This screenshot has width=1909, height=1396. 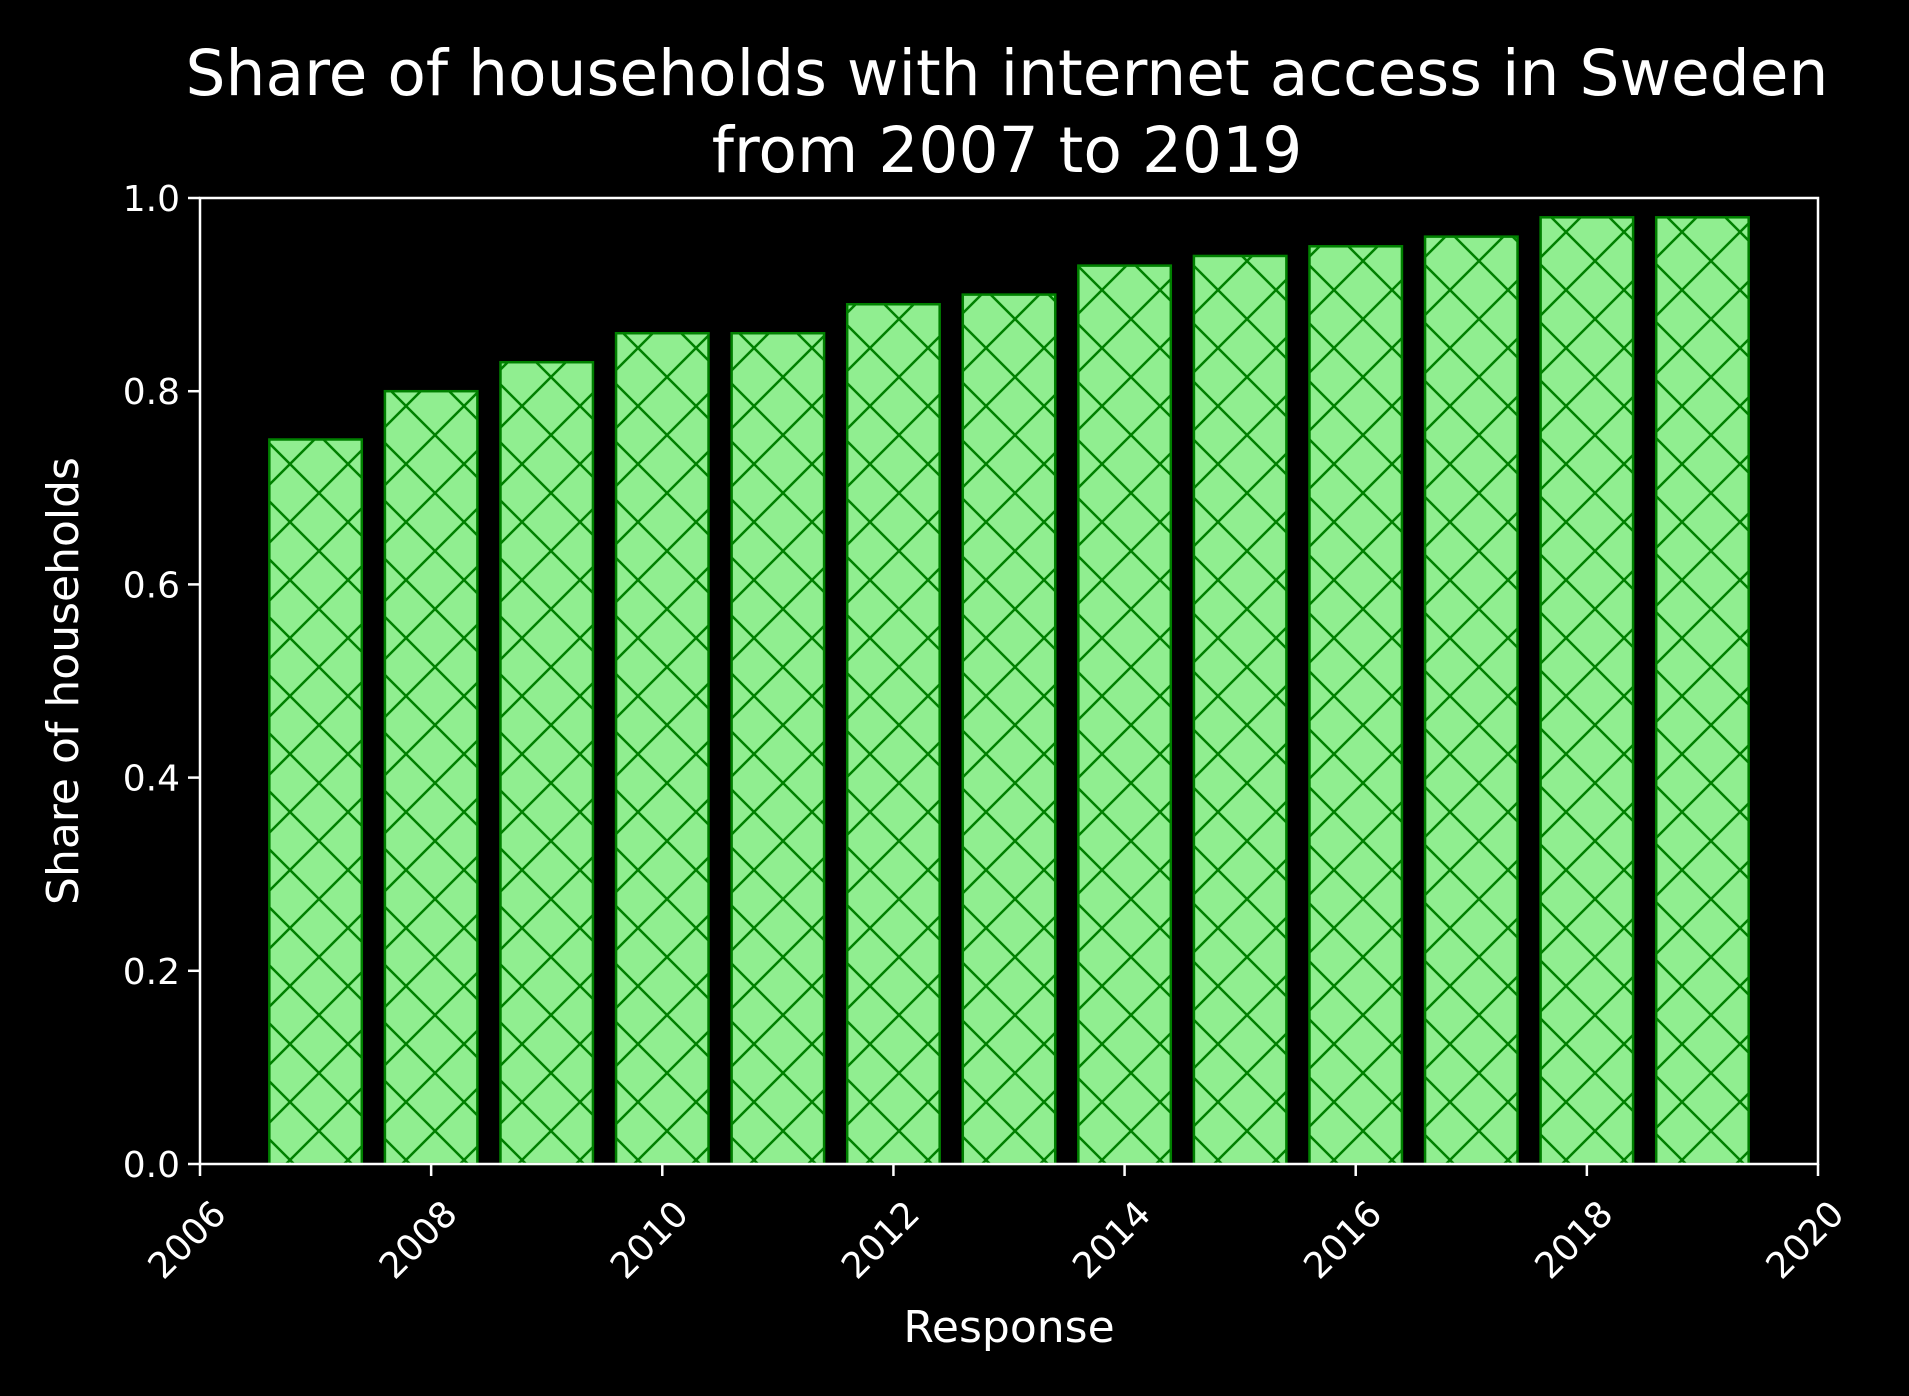 What do you see at coordinates (1112, 1240) in the screenshot?
I see `x-tick-label: 2014` at bounding box center [1112, 1240].